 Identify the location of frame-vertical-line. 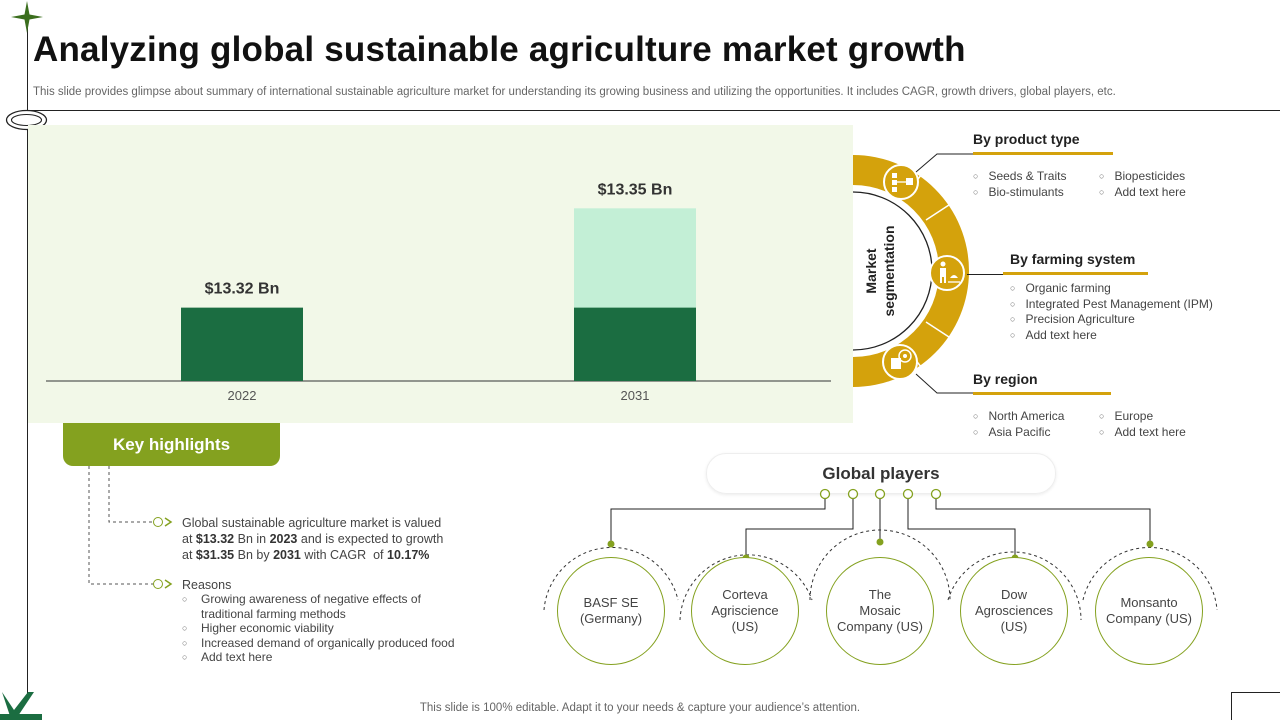
(27, 363).